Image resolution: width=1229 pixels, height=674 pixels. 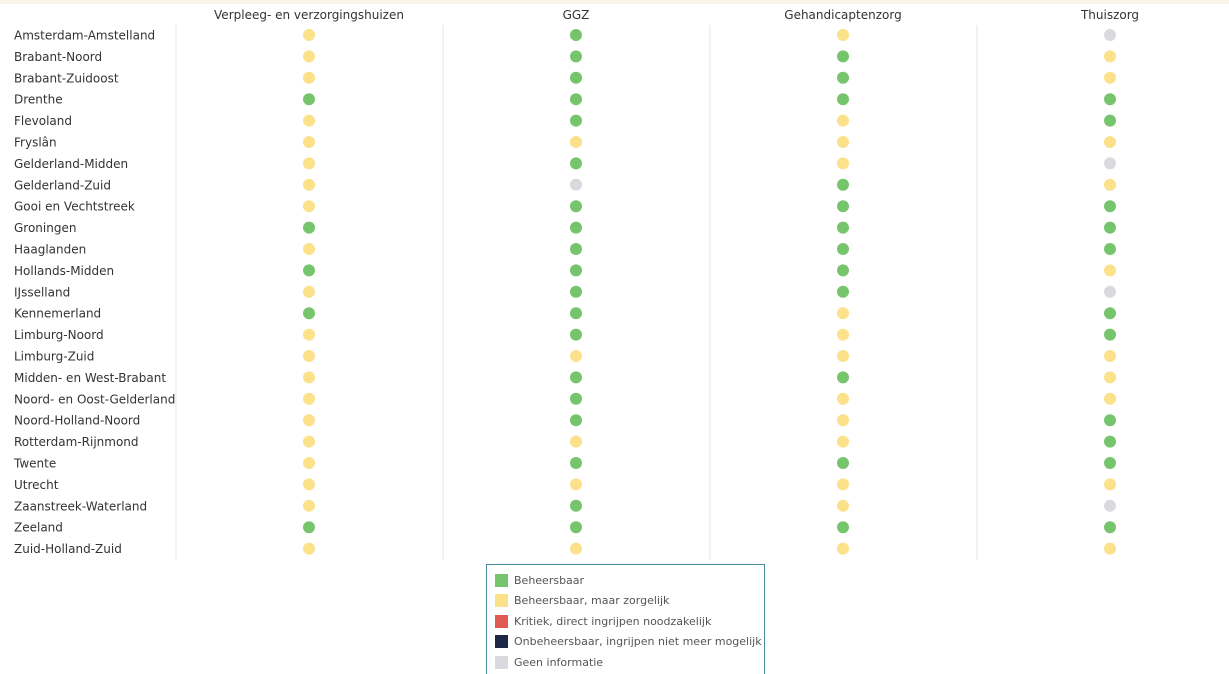 What do you see at coordinates (843, 163) in the screenshot?
I see `status-dot-gelderland-midden-gehandicaptenzorg` at bounding box center [843, 163].